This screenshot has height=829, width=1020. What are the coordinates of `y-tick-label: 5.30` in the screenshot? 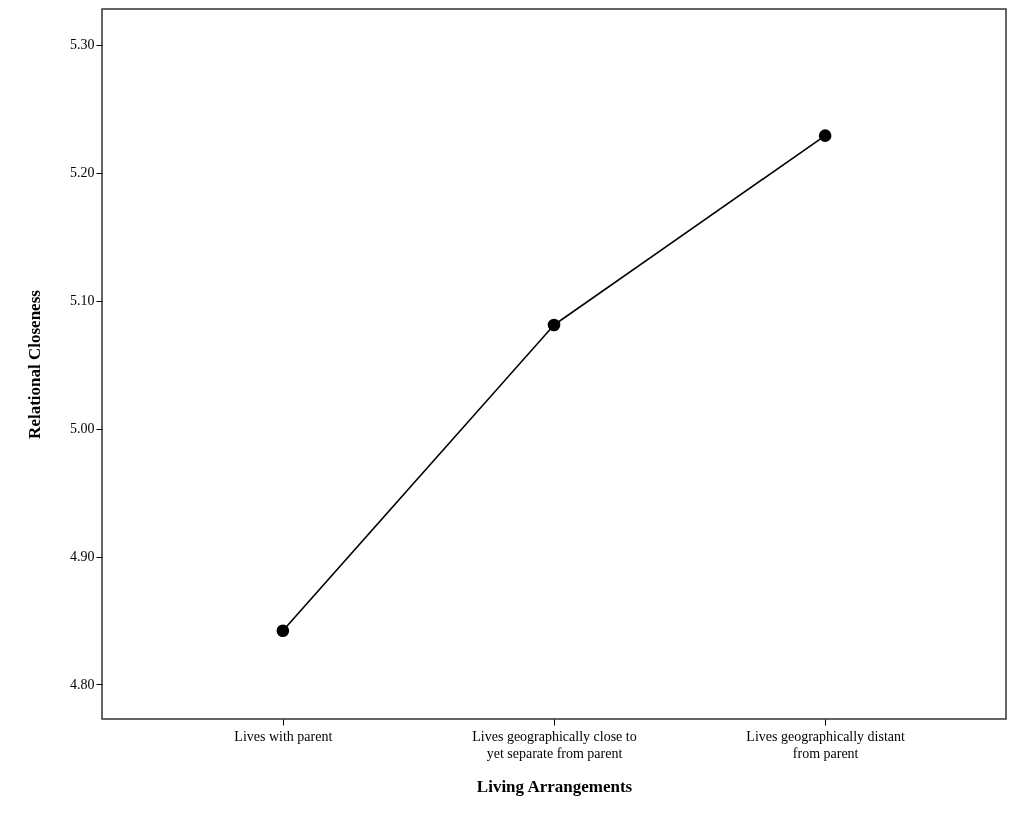 It's located at (82, 45).